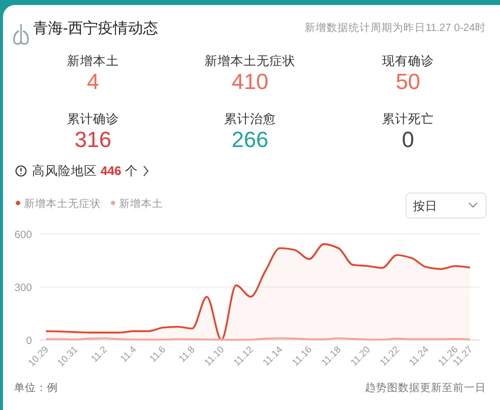 The image size is (500, 410). I want to click on text: 高风险地区 446 个, so click(85, 170).